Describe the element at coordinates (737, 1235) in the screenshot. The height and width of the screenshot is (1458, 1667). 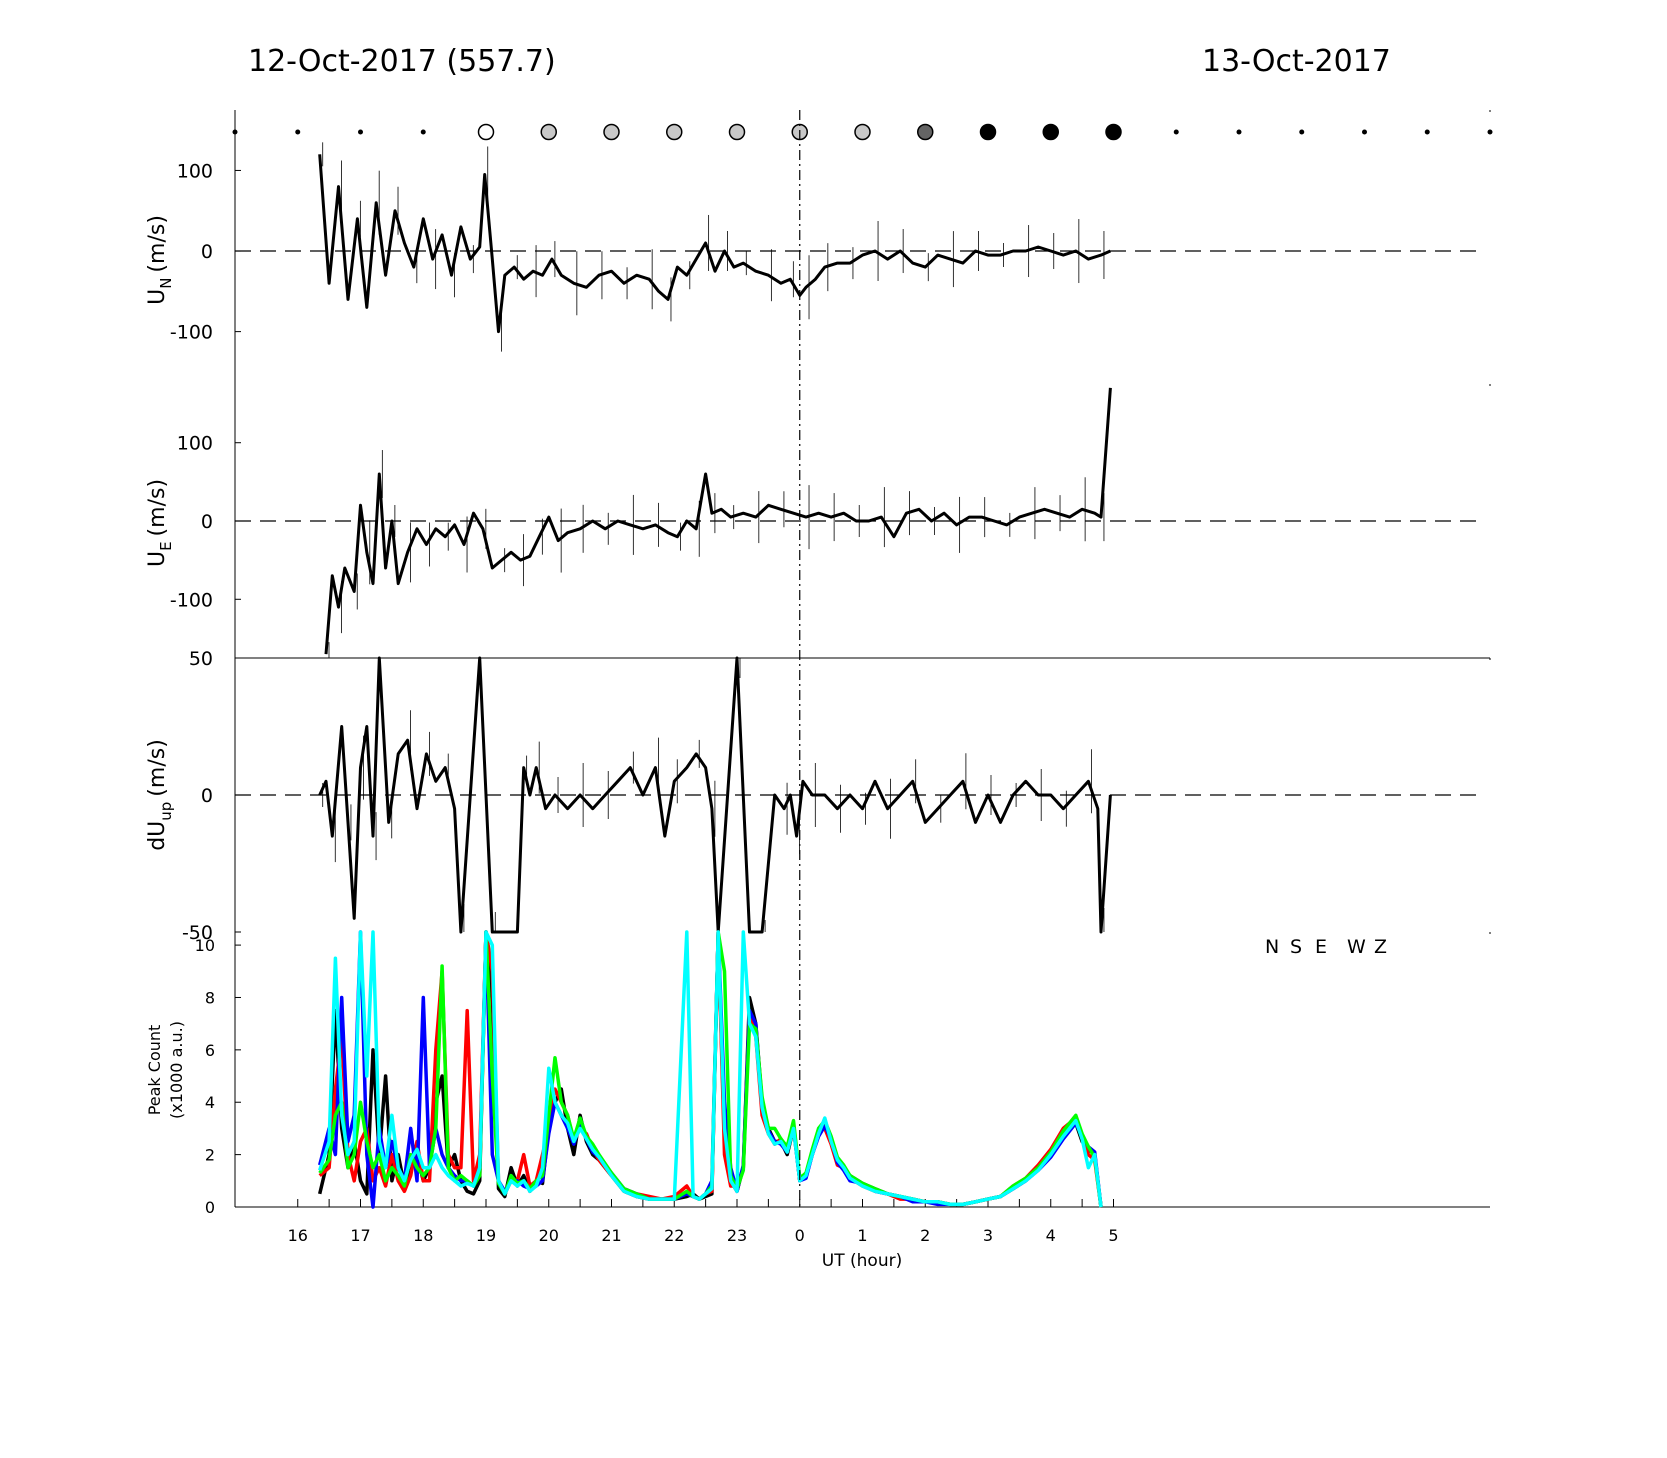
I see `x-tick-label: 23` at that location.